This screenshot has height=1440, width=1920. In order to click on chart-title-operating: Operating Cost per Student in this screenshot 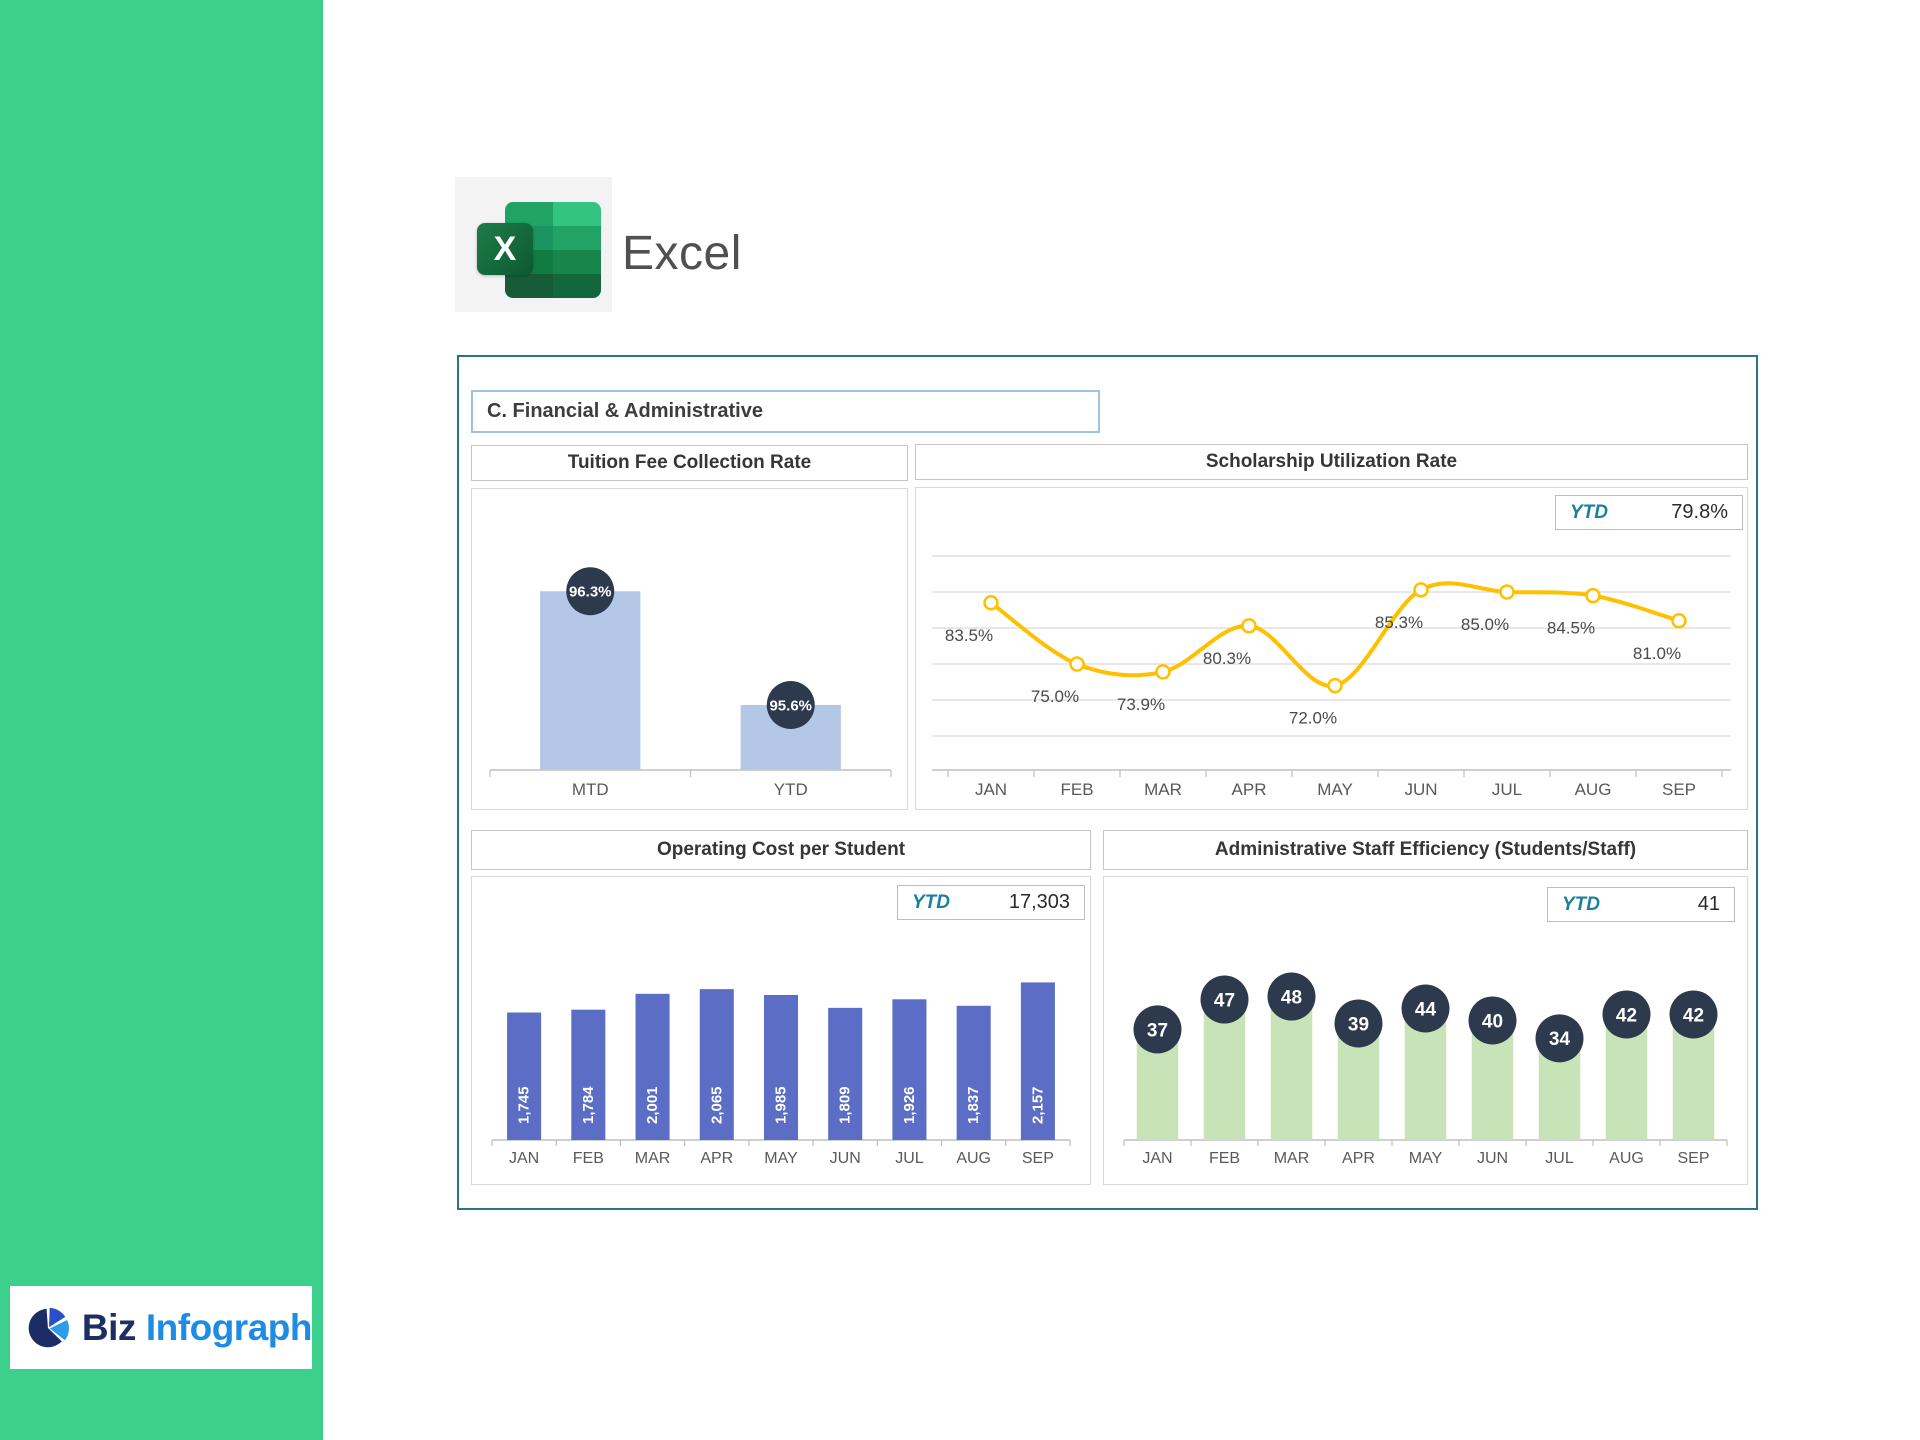, I will do `click(781, 850)`.